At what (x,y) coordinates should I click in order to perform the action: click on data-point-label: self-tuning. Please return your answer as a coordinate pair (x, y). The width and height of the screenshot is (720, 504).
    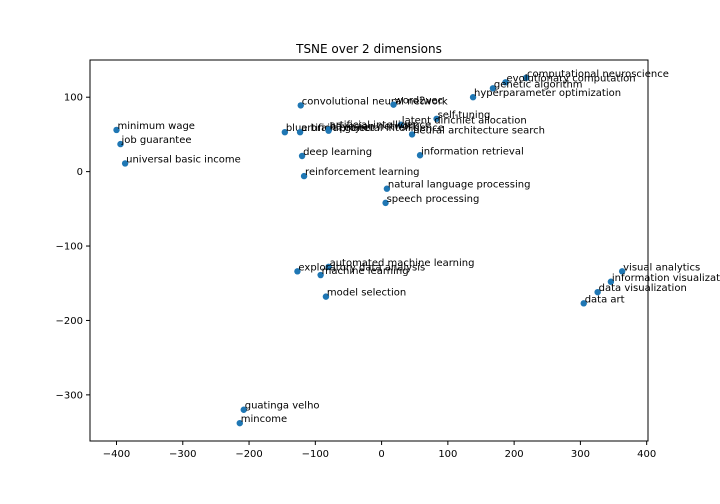
    Looking at the image, I should click on (464, 115).